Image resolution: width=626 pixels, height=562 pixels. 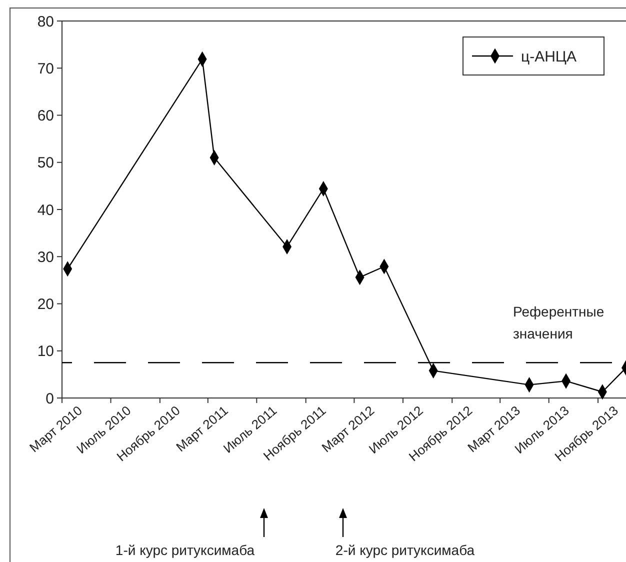 What do you see at coordinates (185, 550) in the screenshot?
I see `text: 1-й курс ритуксимаба` at bounding box center [185, 550].